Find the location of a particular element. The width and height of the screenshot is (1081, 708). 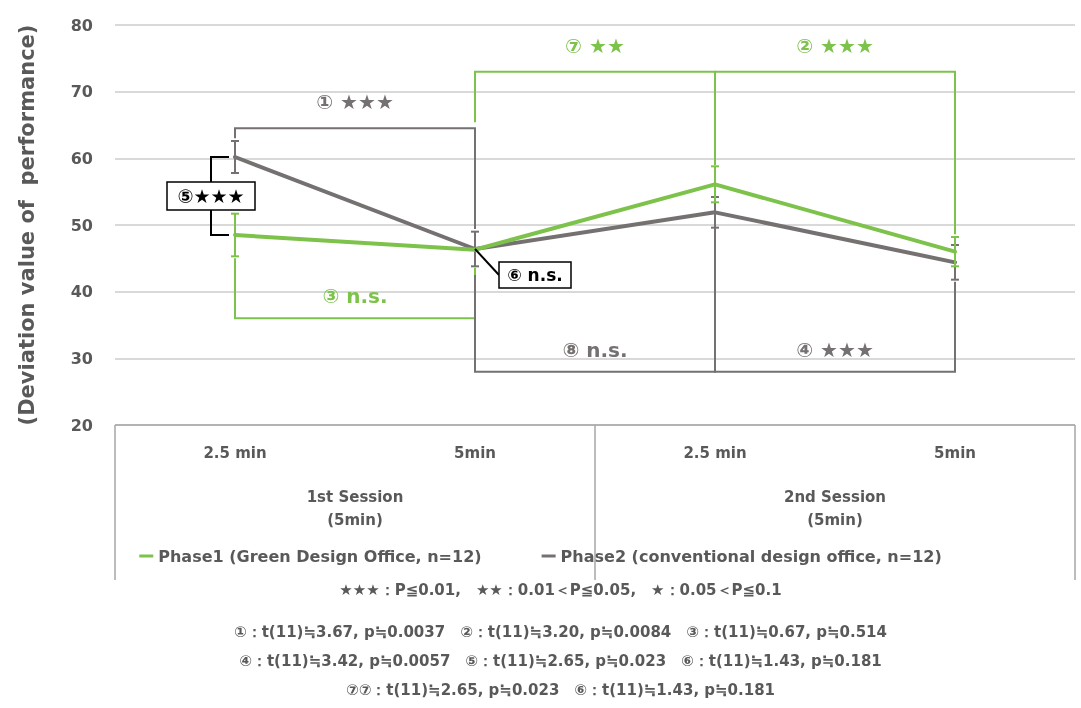

legend-label: Phase1 (Green Design Office, n=12) is located at coordinates (320, 556).